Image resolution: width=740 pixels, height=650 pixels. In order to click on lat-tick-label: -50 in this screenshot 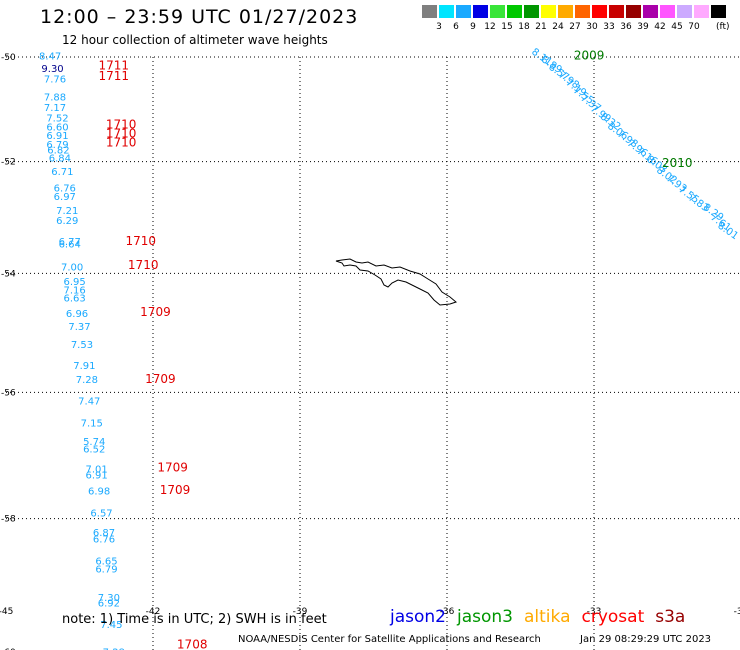, I will do `click(8, 58)`.